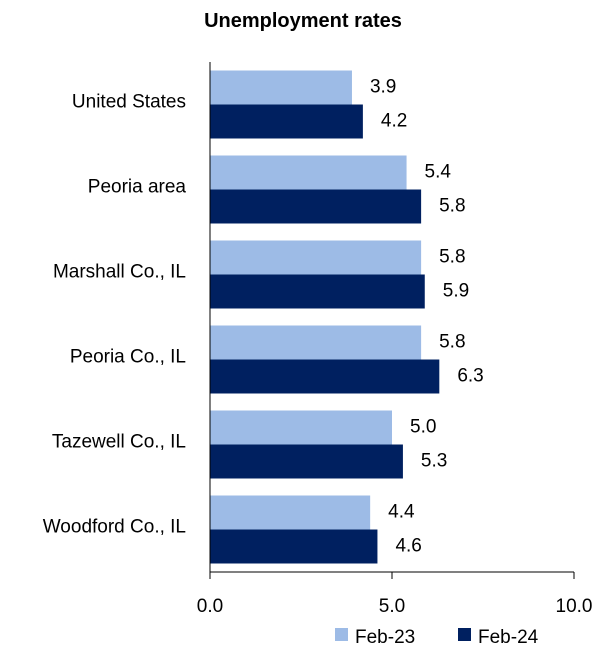 The width and height of the screenshot is (598, 659). I want to click on data-label: 4.4, so click(401, 512).